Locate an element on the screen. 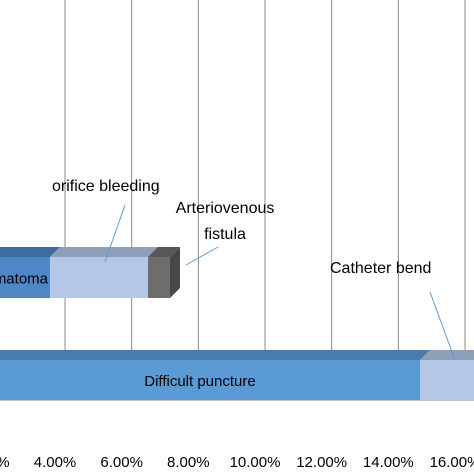  annotation: orifice bleeding is located at coordinates (106, 186).